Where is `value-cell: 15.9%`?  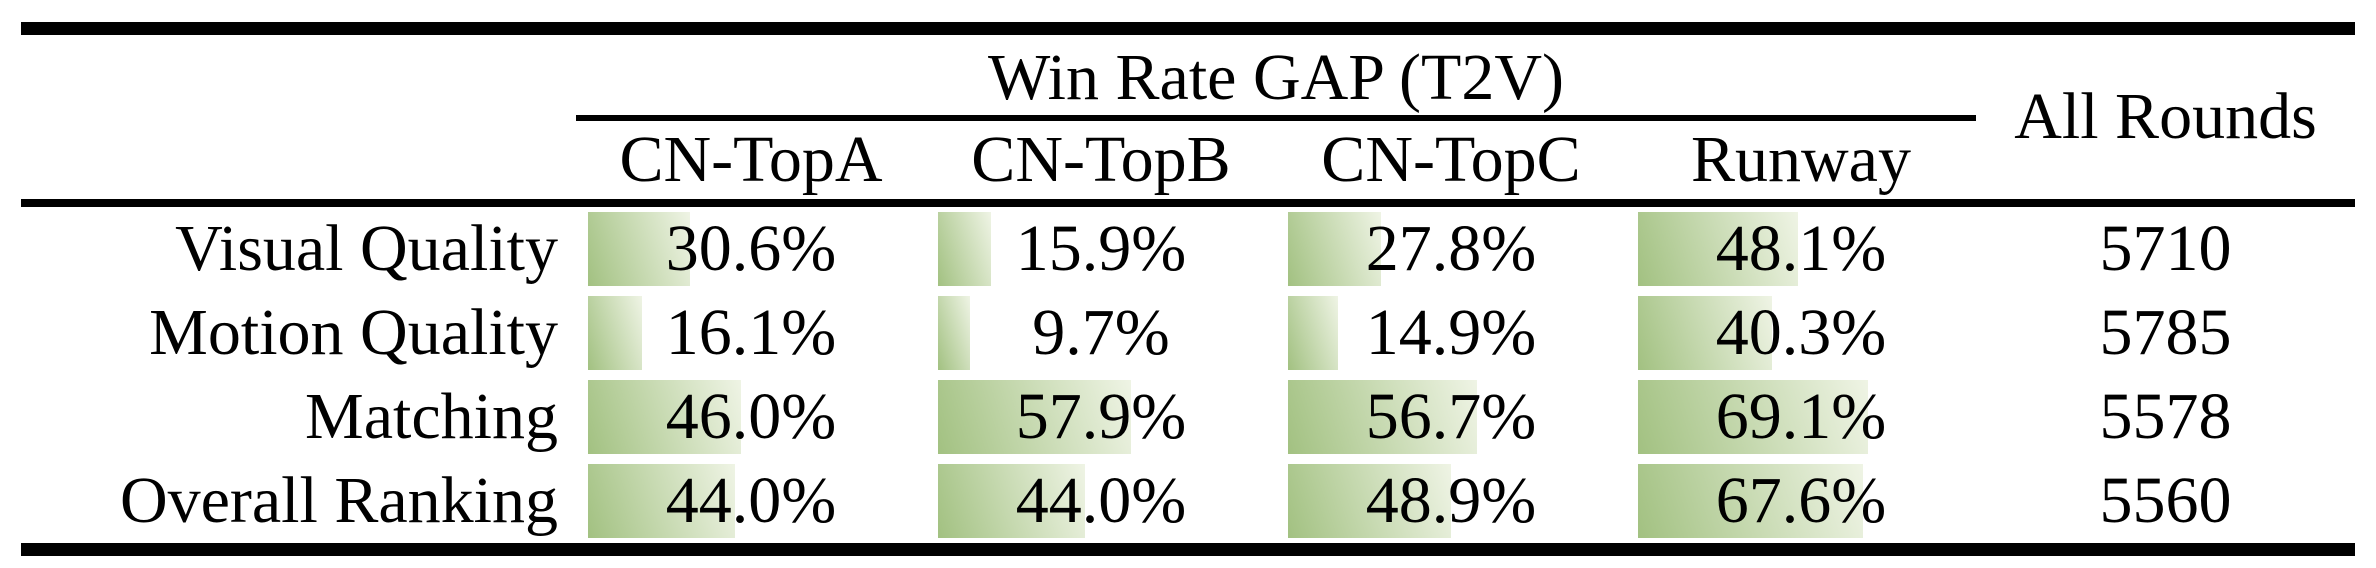 value-cell: 15.9% is located at coordinates (1101, 249).